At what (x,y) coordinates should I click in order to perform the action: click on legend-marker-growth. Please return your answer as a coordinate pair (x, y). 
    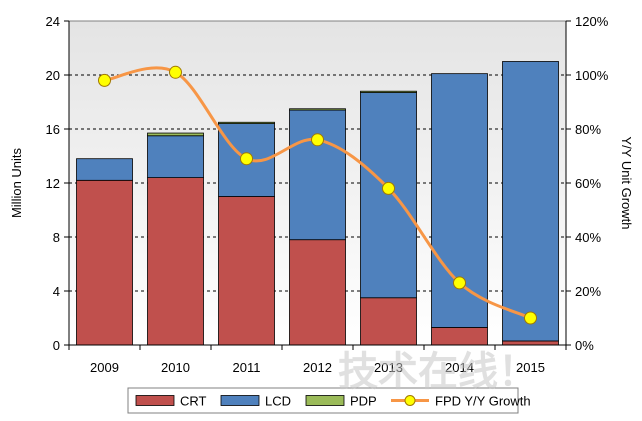
    Looking at the image, I should click on (410, 400).